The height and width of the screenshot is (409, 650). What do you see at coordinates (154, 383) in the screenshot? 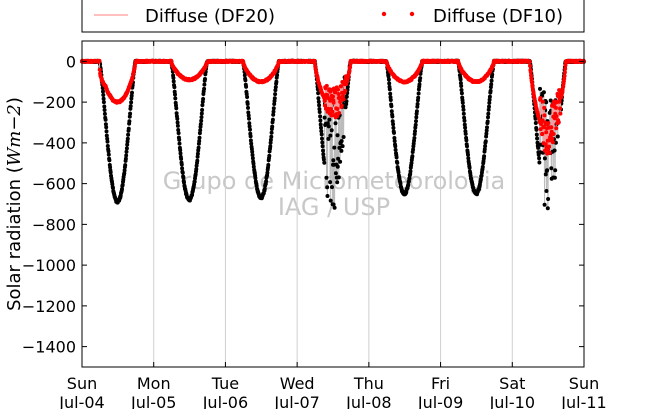
I see `x-tick-label-weekday-1: Mon` at bounding box center [154, 383].